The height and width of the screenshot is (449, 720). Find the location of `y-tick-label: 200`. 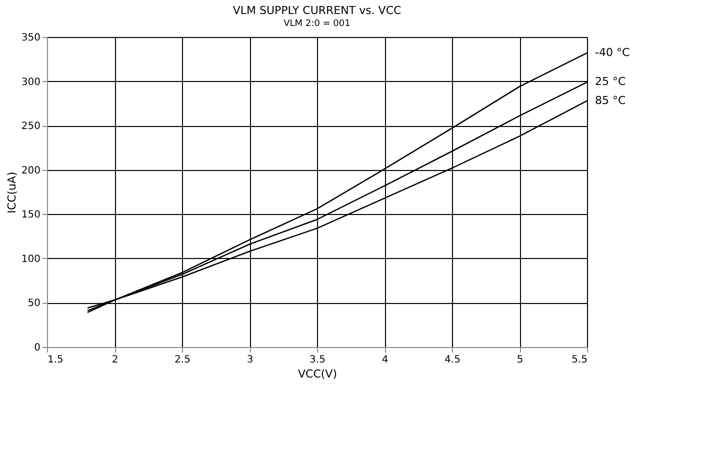

y-tick-label: 200 is located at coordinates (30, 170).